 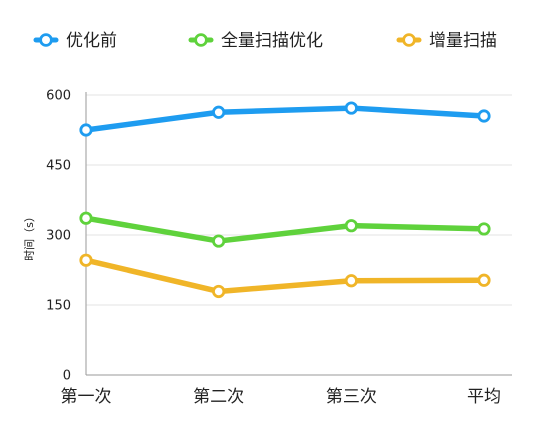 What do you see at coordinates (29, 236) in the screenshot?
I see `y-axis-label: 时间（s）` at bounding box center [29, 236].